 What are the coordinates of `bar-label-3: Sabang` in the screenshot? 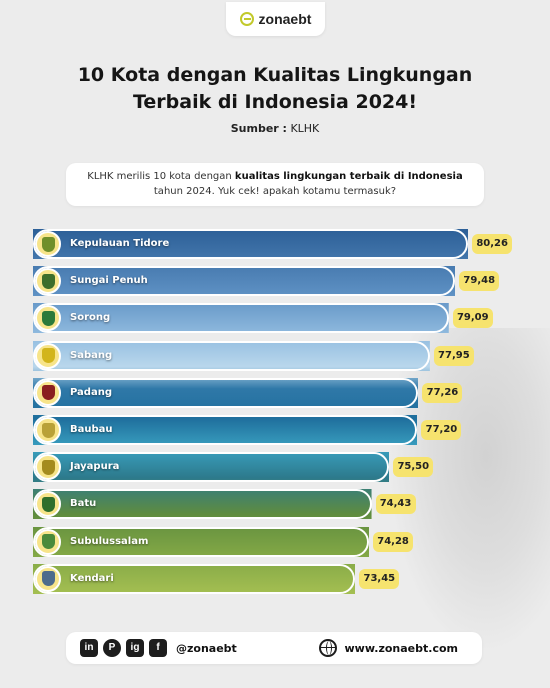 It's located at (91, 355).